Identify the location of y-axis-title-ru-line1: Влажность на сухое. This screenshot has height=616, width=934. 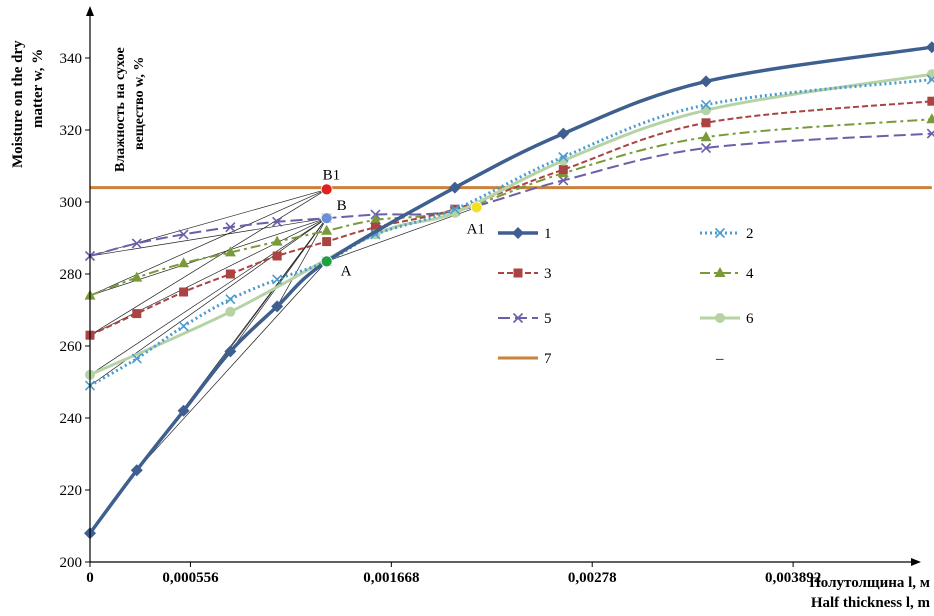
(120, 109).